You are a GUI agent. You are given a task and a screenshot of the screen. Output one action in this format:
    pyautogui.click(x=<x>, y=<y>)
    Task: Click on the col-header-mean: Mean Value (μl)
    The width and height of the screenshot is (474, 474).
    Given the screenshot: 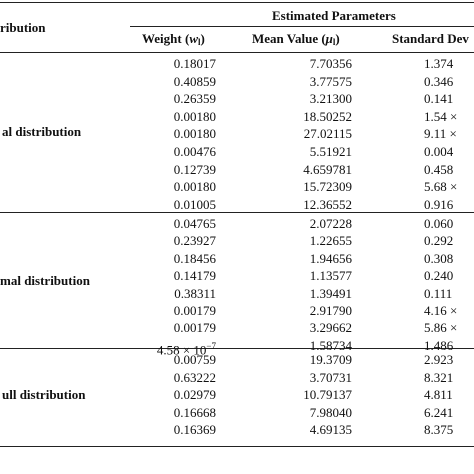 What is the action you would take?
    pyautogui.click(x=296, y=39)
    